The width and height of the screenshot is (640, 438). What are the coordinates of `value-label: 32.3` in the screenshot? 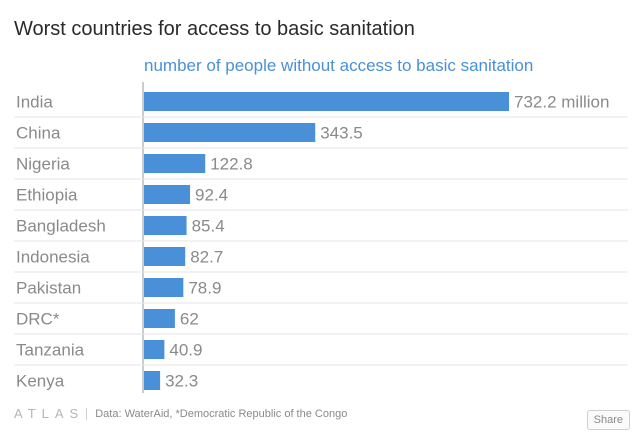 It's located at (181, 381).